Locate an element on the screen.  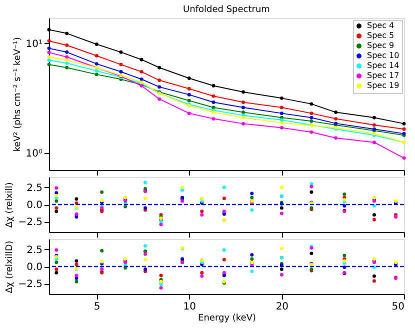
legend-label: Spec 10 is located at coordinates (383, 55).